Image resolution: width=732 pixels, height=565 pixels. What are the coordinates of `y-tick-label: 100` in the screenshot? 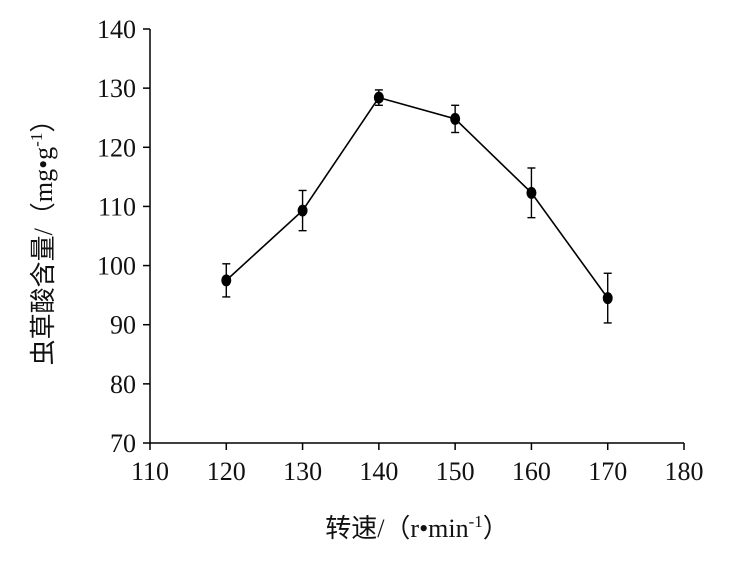 It's located at (116, 266).